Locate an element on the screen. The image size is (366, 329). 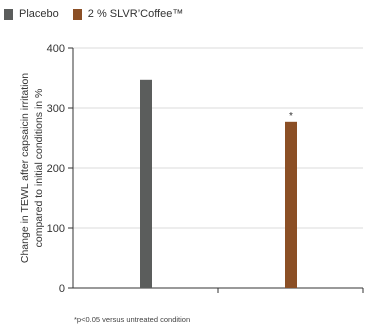
bar-2-slvr-coffee is located at coordinates (291, 204).